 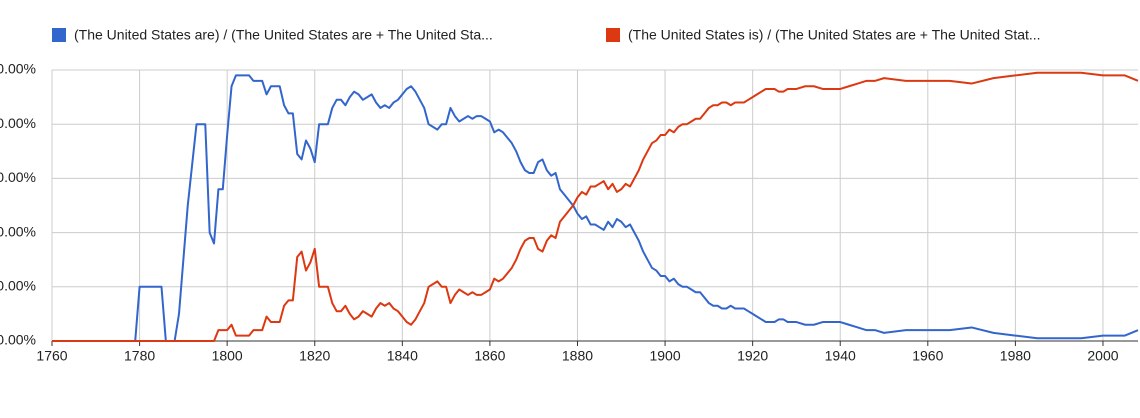 I want to click on y-tick-label: 80.00%, so click(x=18, y=123).